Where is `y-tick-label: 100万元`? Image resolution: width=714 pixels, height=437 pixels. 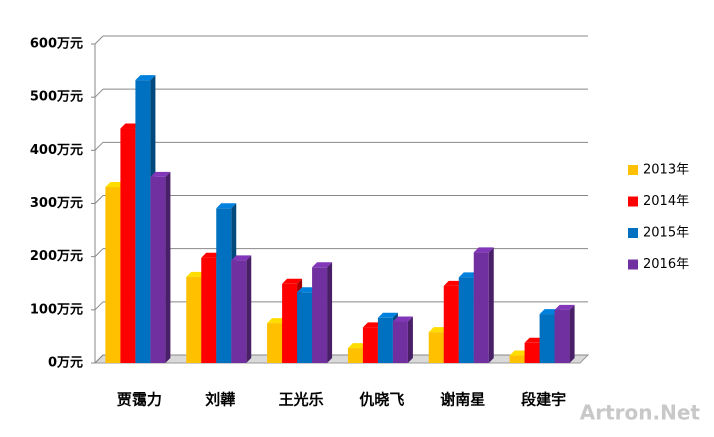 y-tick-label: 100万元 is located at coordinates (56, 309).